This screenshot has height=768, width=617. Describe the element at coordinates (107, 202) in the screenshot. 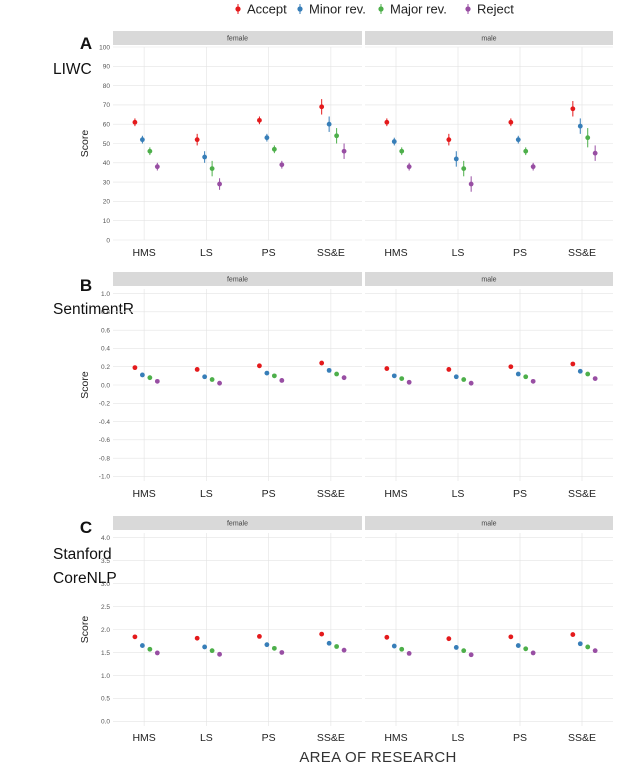

I see `y-tick-label: 20` at that location.